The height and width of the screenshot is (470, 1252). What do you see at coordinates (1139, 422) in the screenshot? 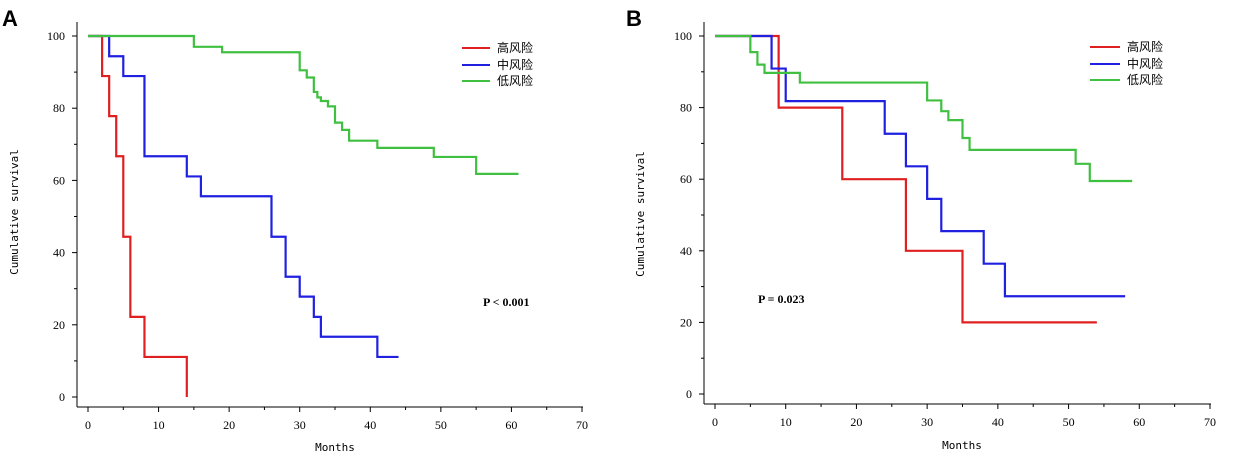
I see `panel-b-x-tick-label: 60` at bounding box center [1139, 422].